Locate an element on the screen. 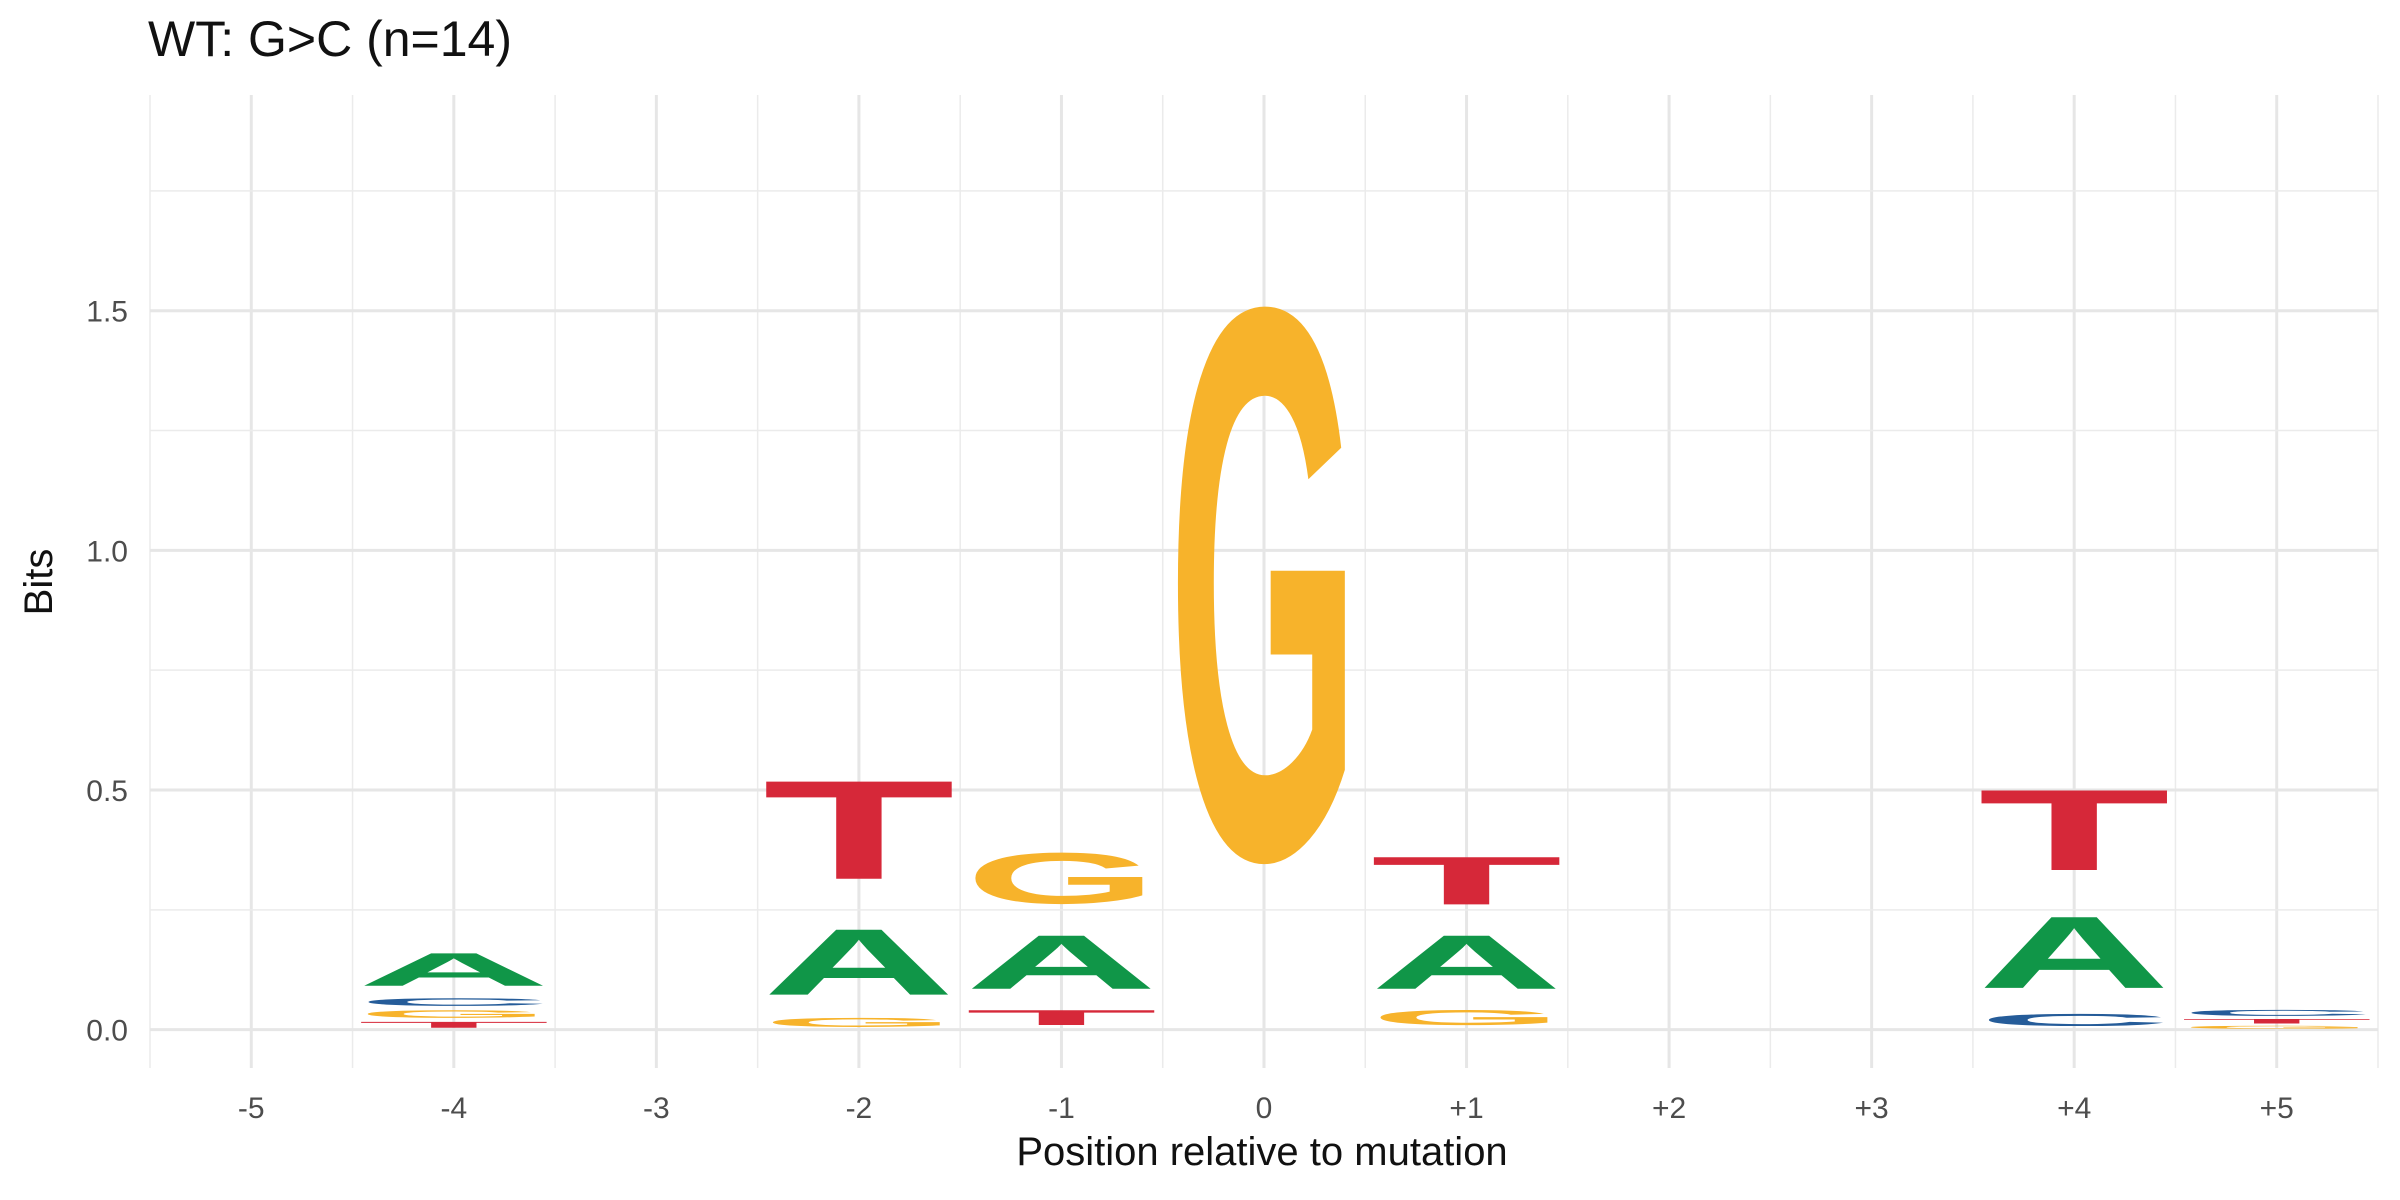  x-tick-label: 0 is located at coordinates (1264, 1108).